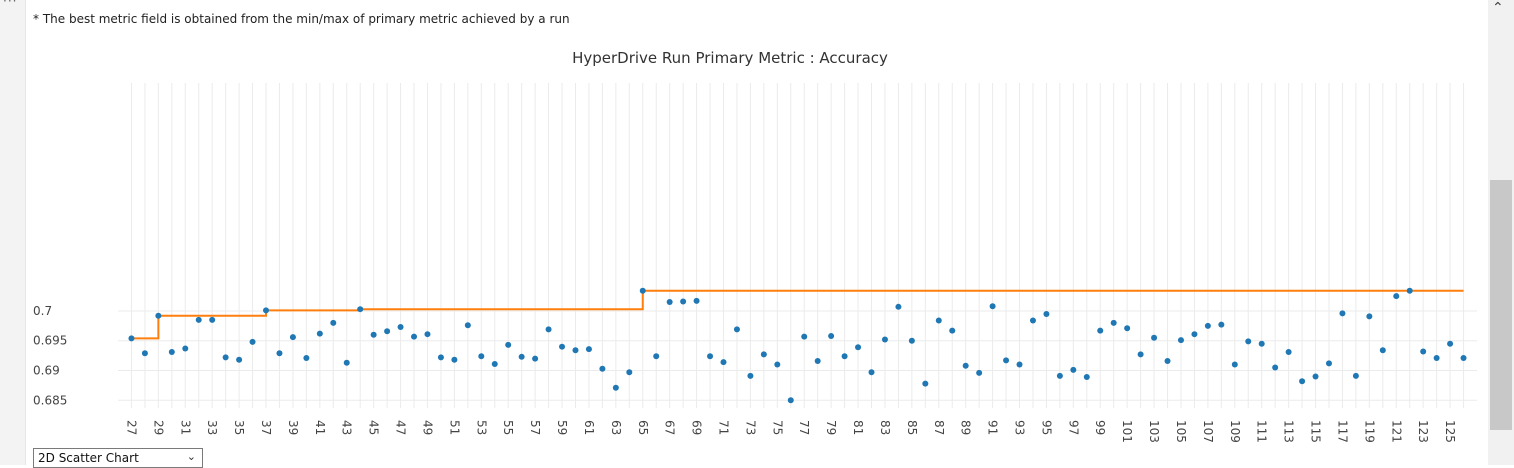 The image size is (1514, 468). I want to click on chevron-up-icon: ⌃, so click(1498, 8).